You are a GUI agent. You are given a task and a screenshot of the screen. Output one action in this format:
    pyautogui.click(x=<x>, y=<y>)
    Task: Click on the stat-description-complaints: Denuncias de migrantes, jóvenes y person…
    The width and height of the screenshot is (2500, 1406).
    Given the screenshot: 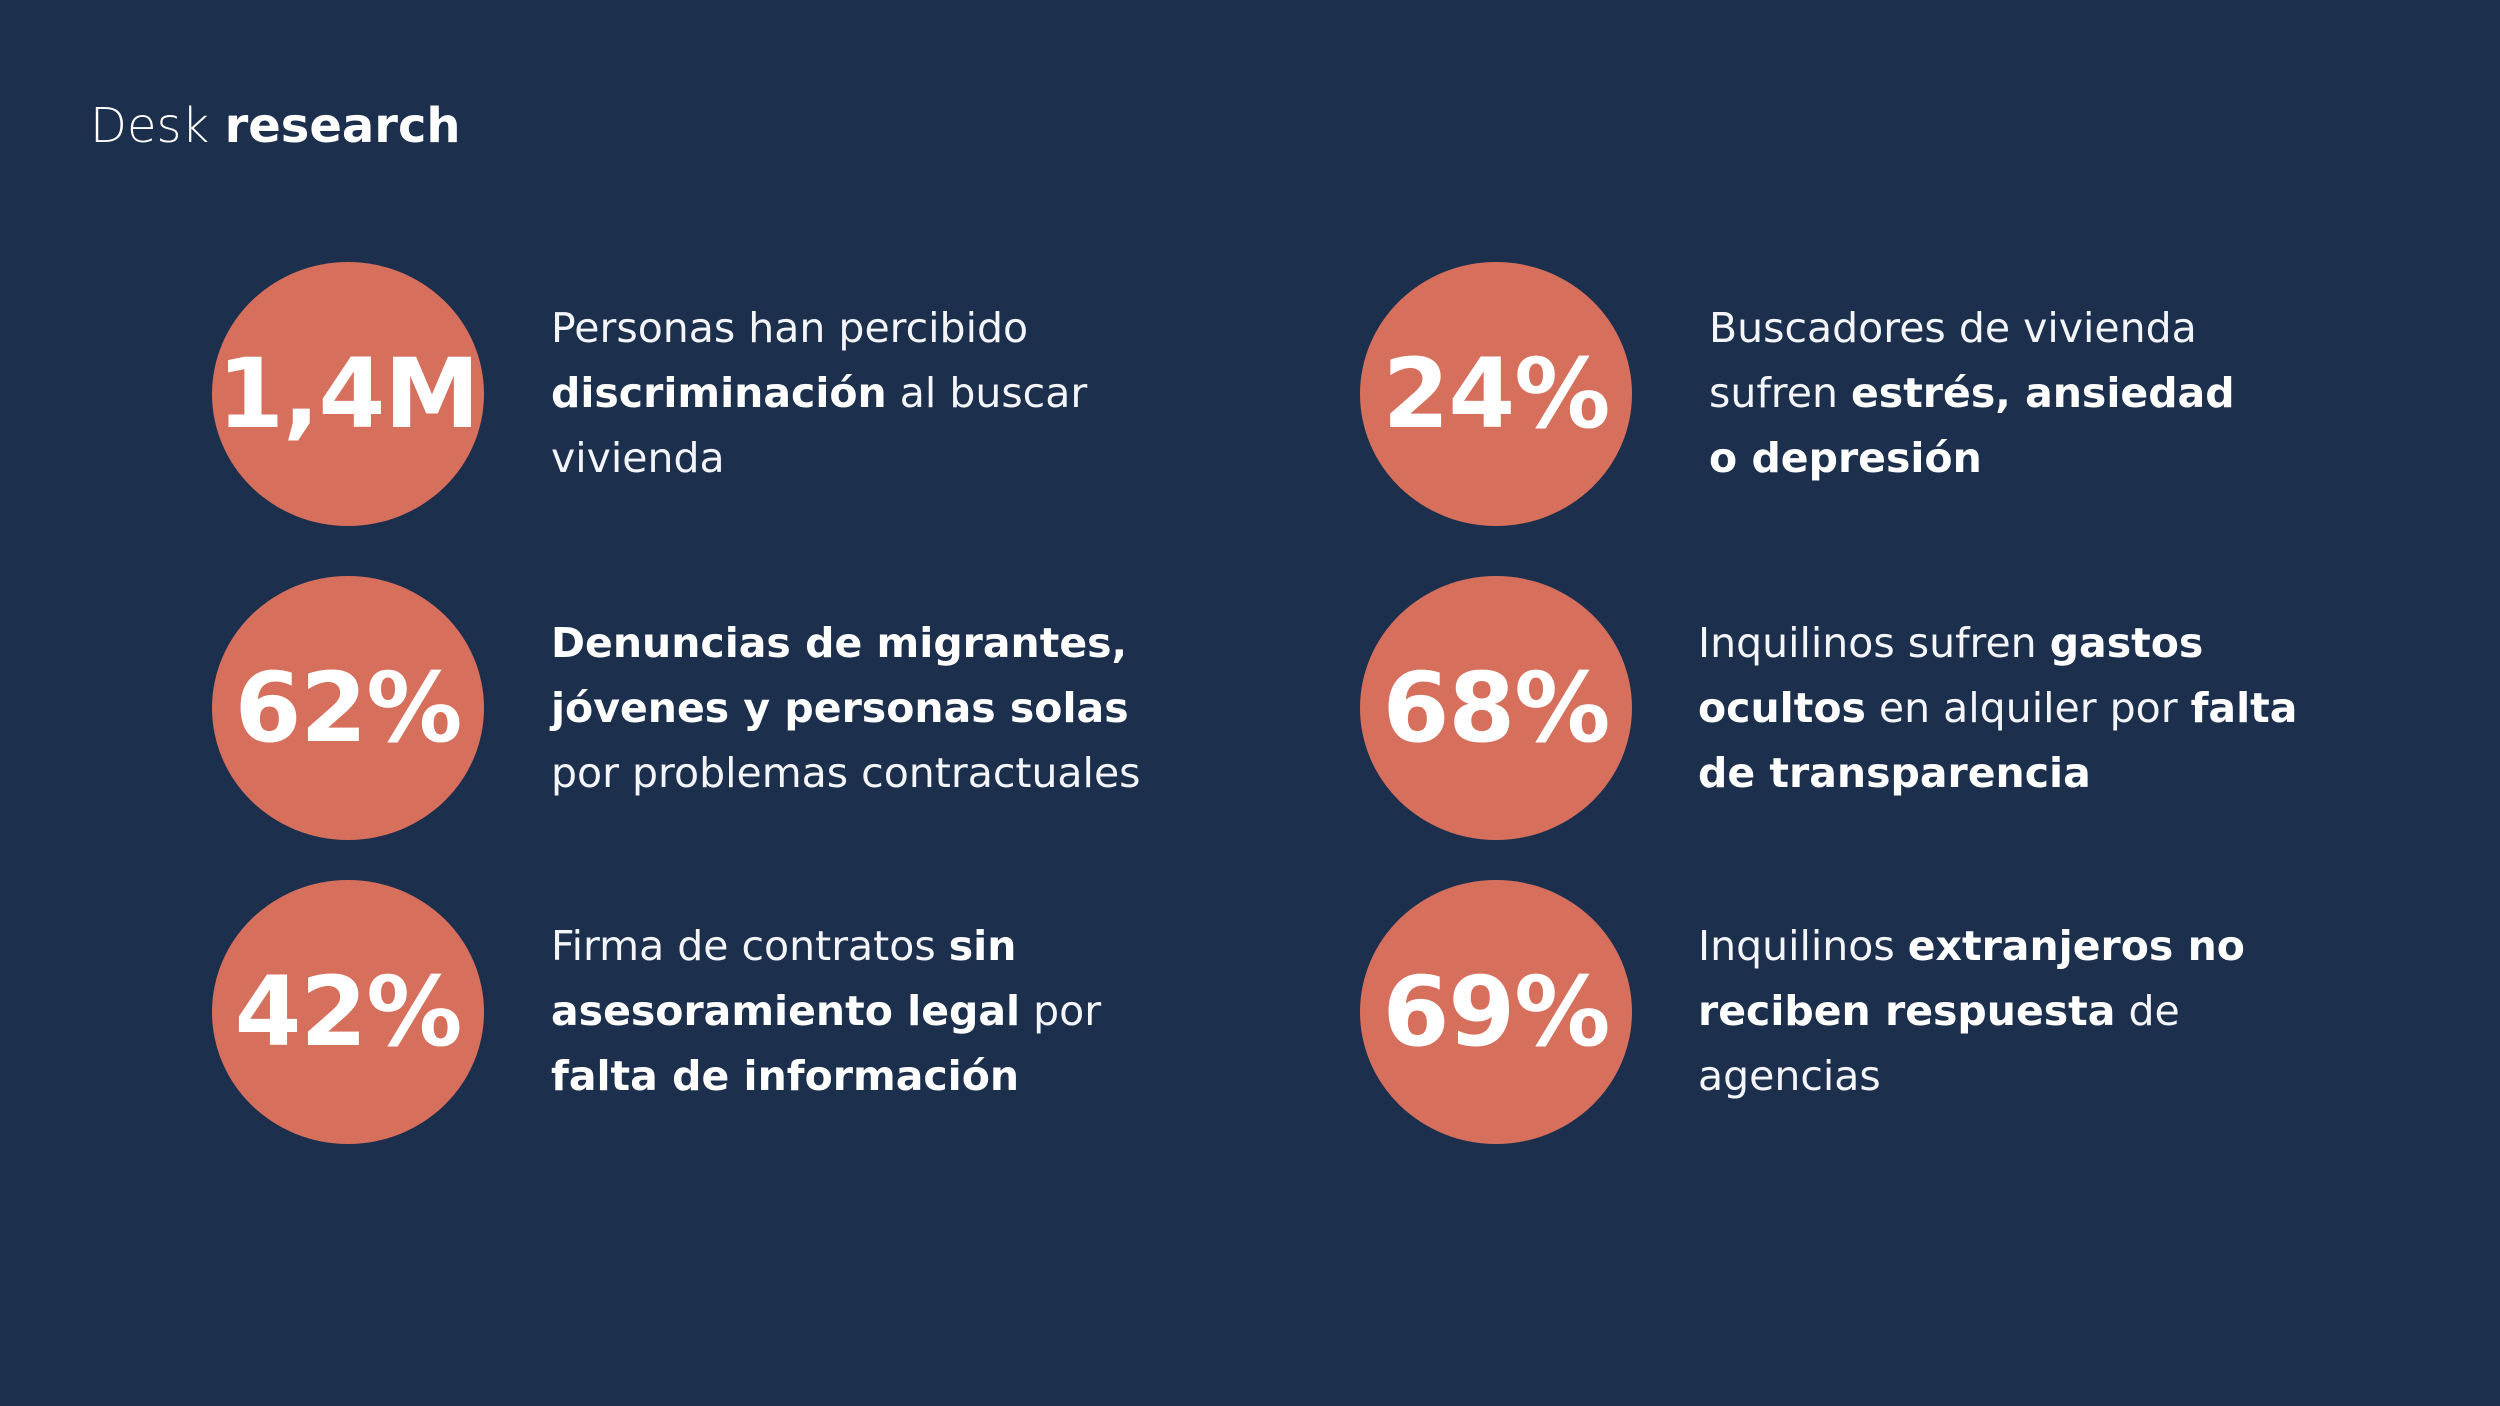 What is the action you would take?
    pyautogui.click(x=846, y=708)
    